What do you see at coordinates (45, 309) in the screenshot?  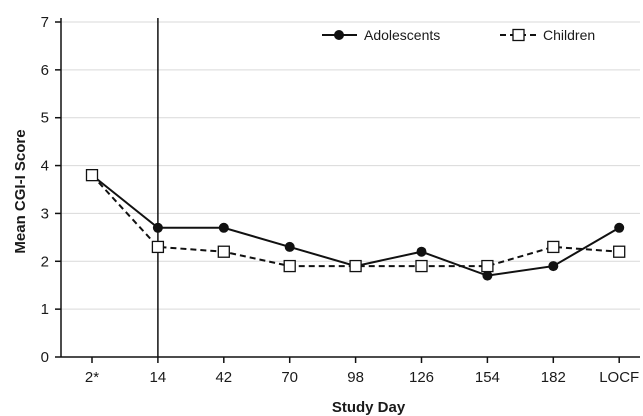 I see `y-tick-label-1: 1` at bounding box center [45, 309].